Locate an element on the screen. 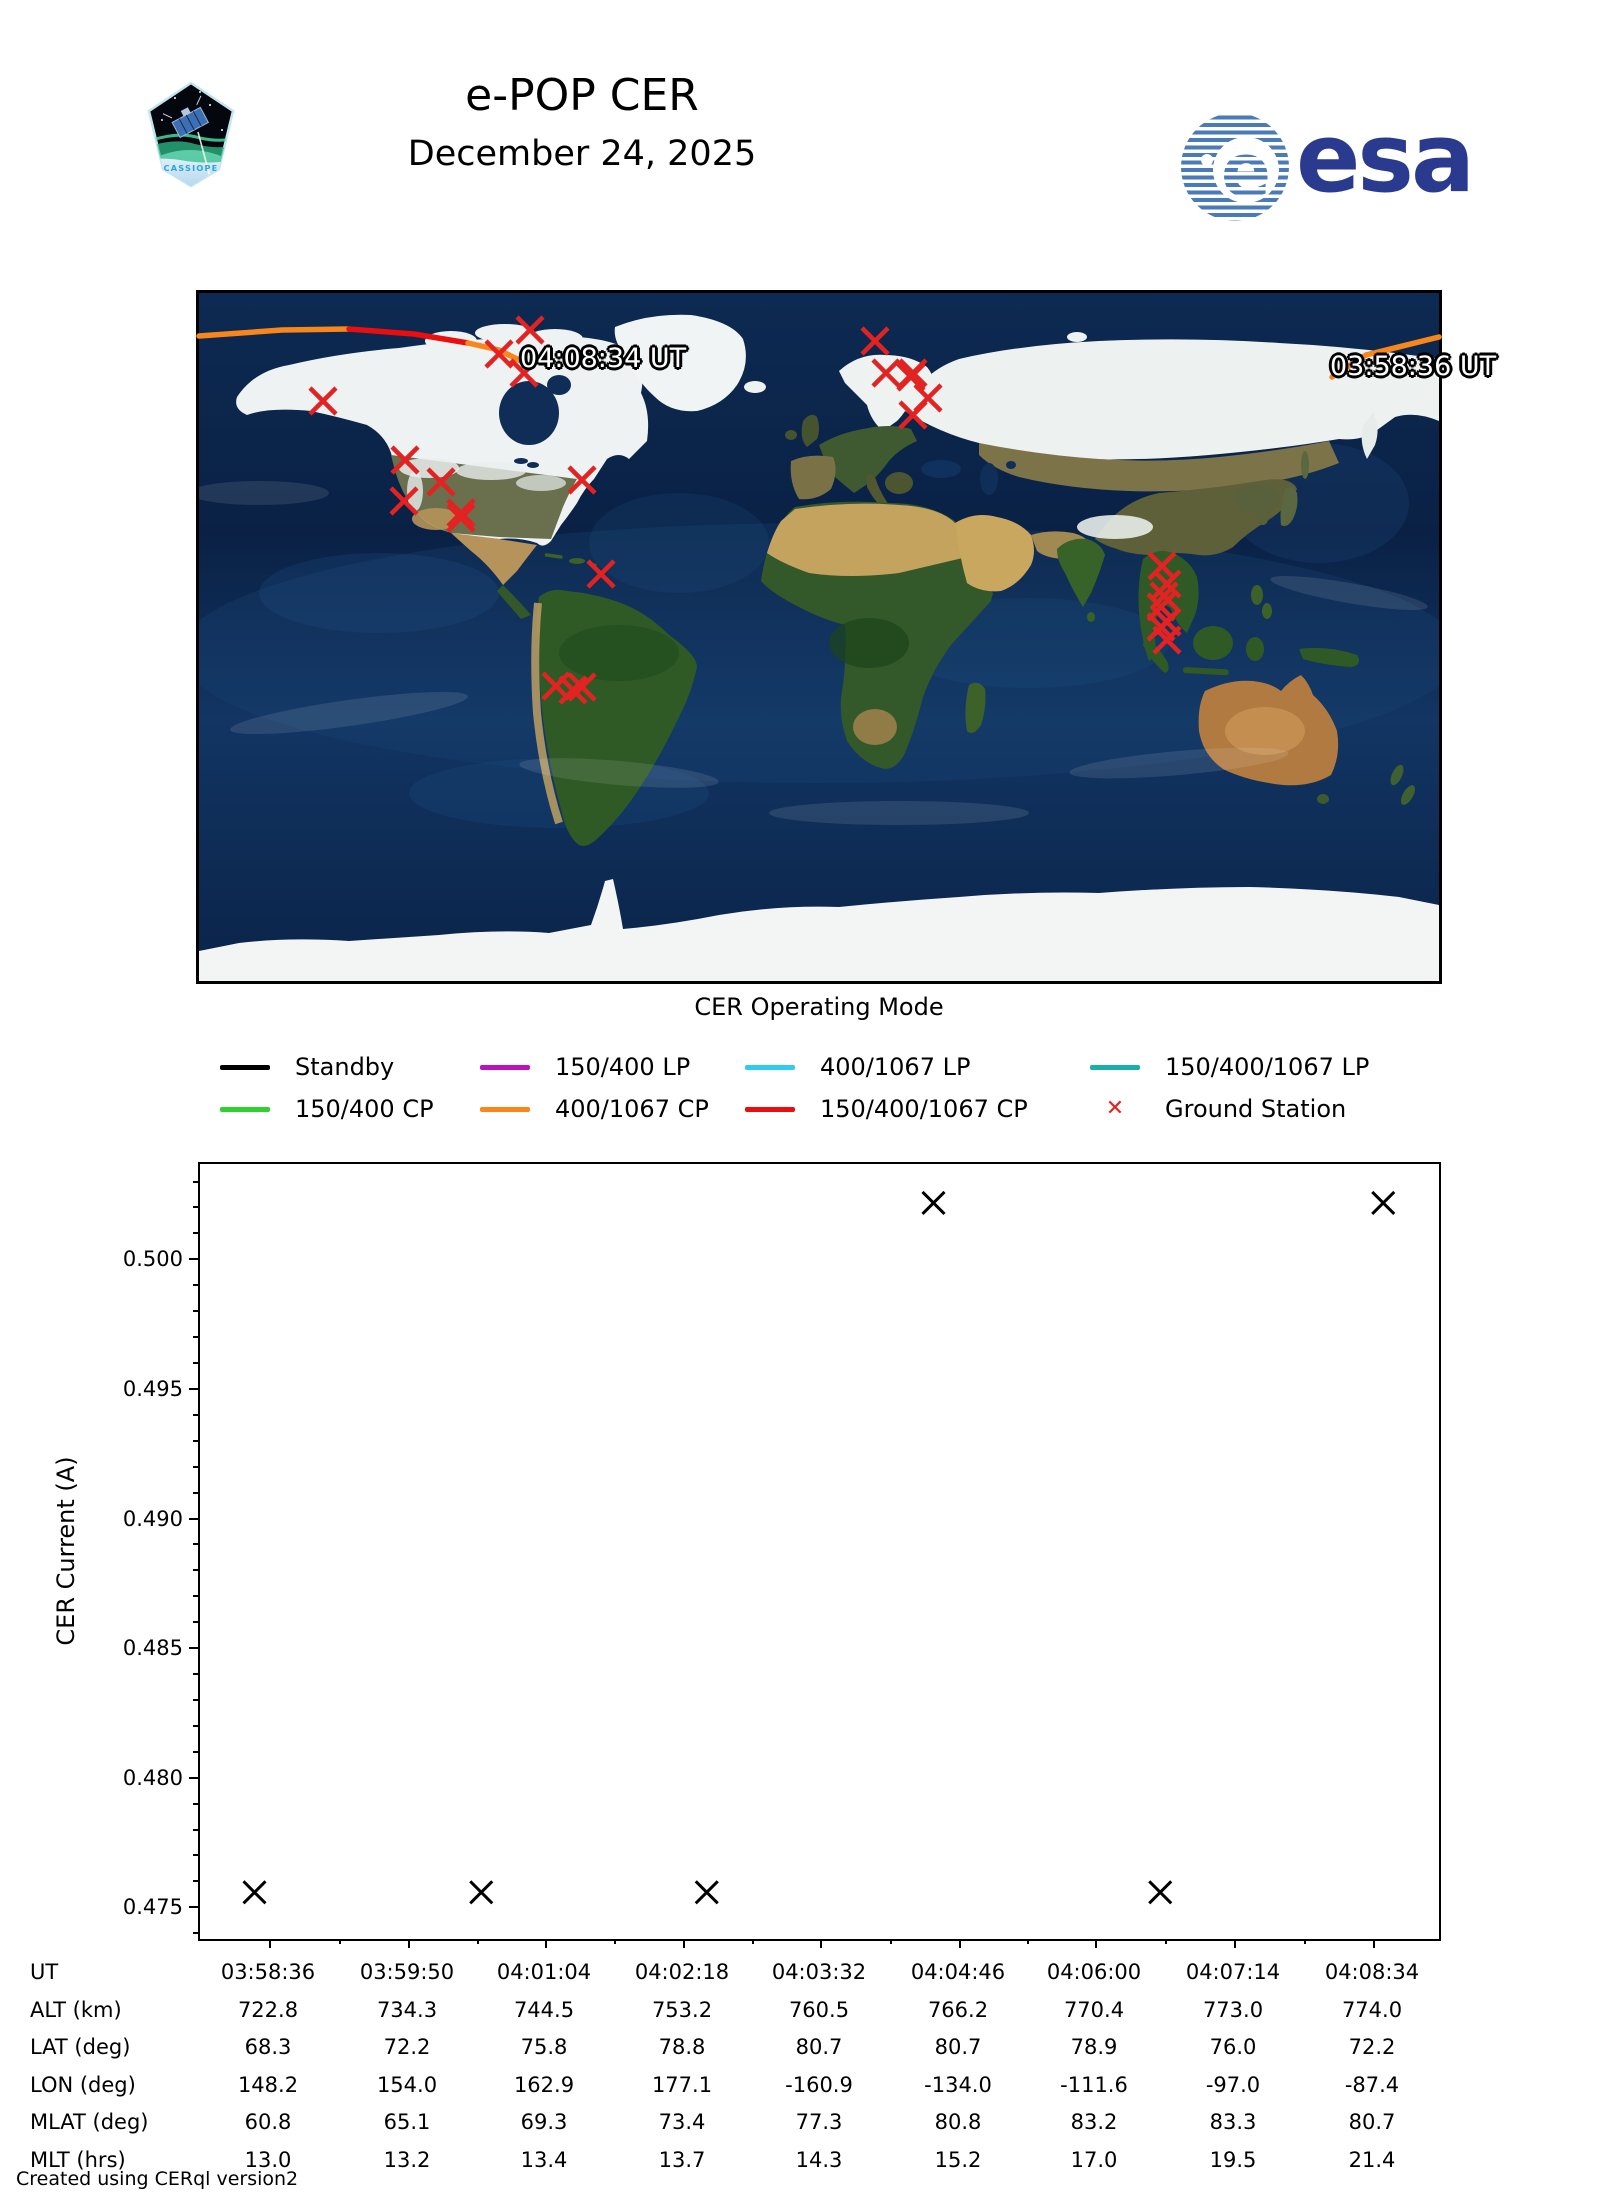  y-axis-label: CER Current (A) is located at coordinates (66, 1551).